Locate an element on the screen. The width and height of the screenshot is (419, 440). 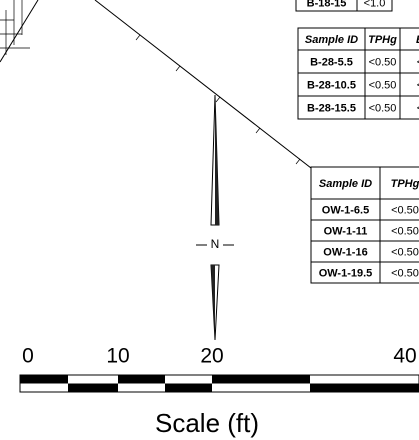
north-arrow: N is located at coordinates (215, 217).